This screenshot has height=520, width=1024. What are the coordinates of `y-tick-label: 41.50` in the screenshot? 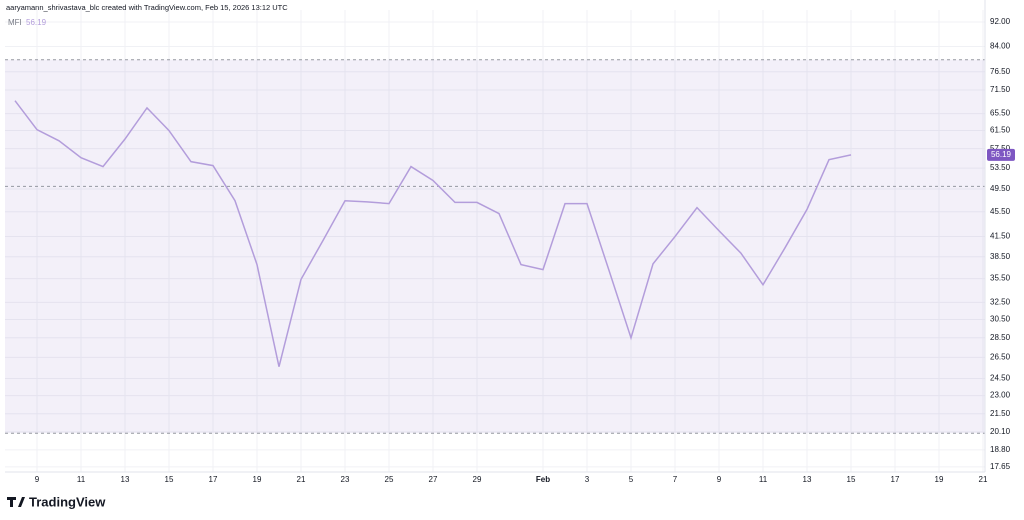 It's located at (1000, 236).